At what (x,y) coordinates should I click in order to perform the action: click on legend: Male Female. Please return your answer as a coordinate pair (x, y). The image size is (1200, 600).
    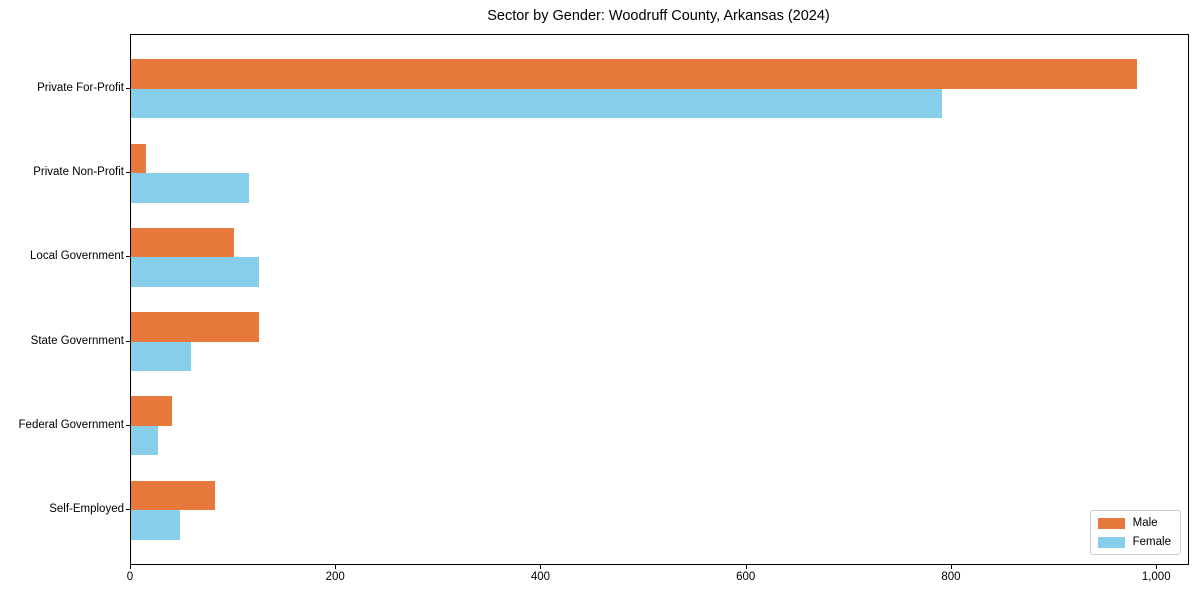
    Looking at the image, I should click on (1135, 532).